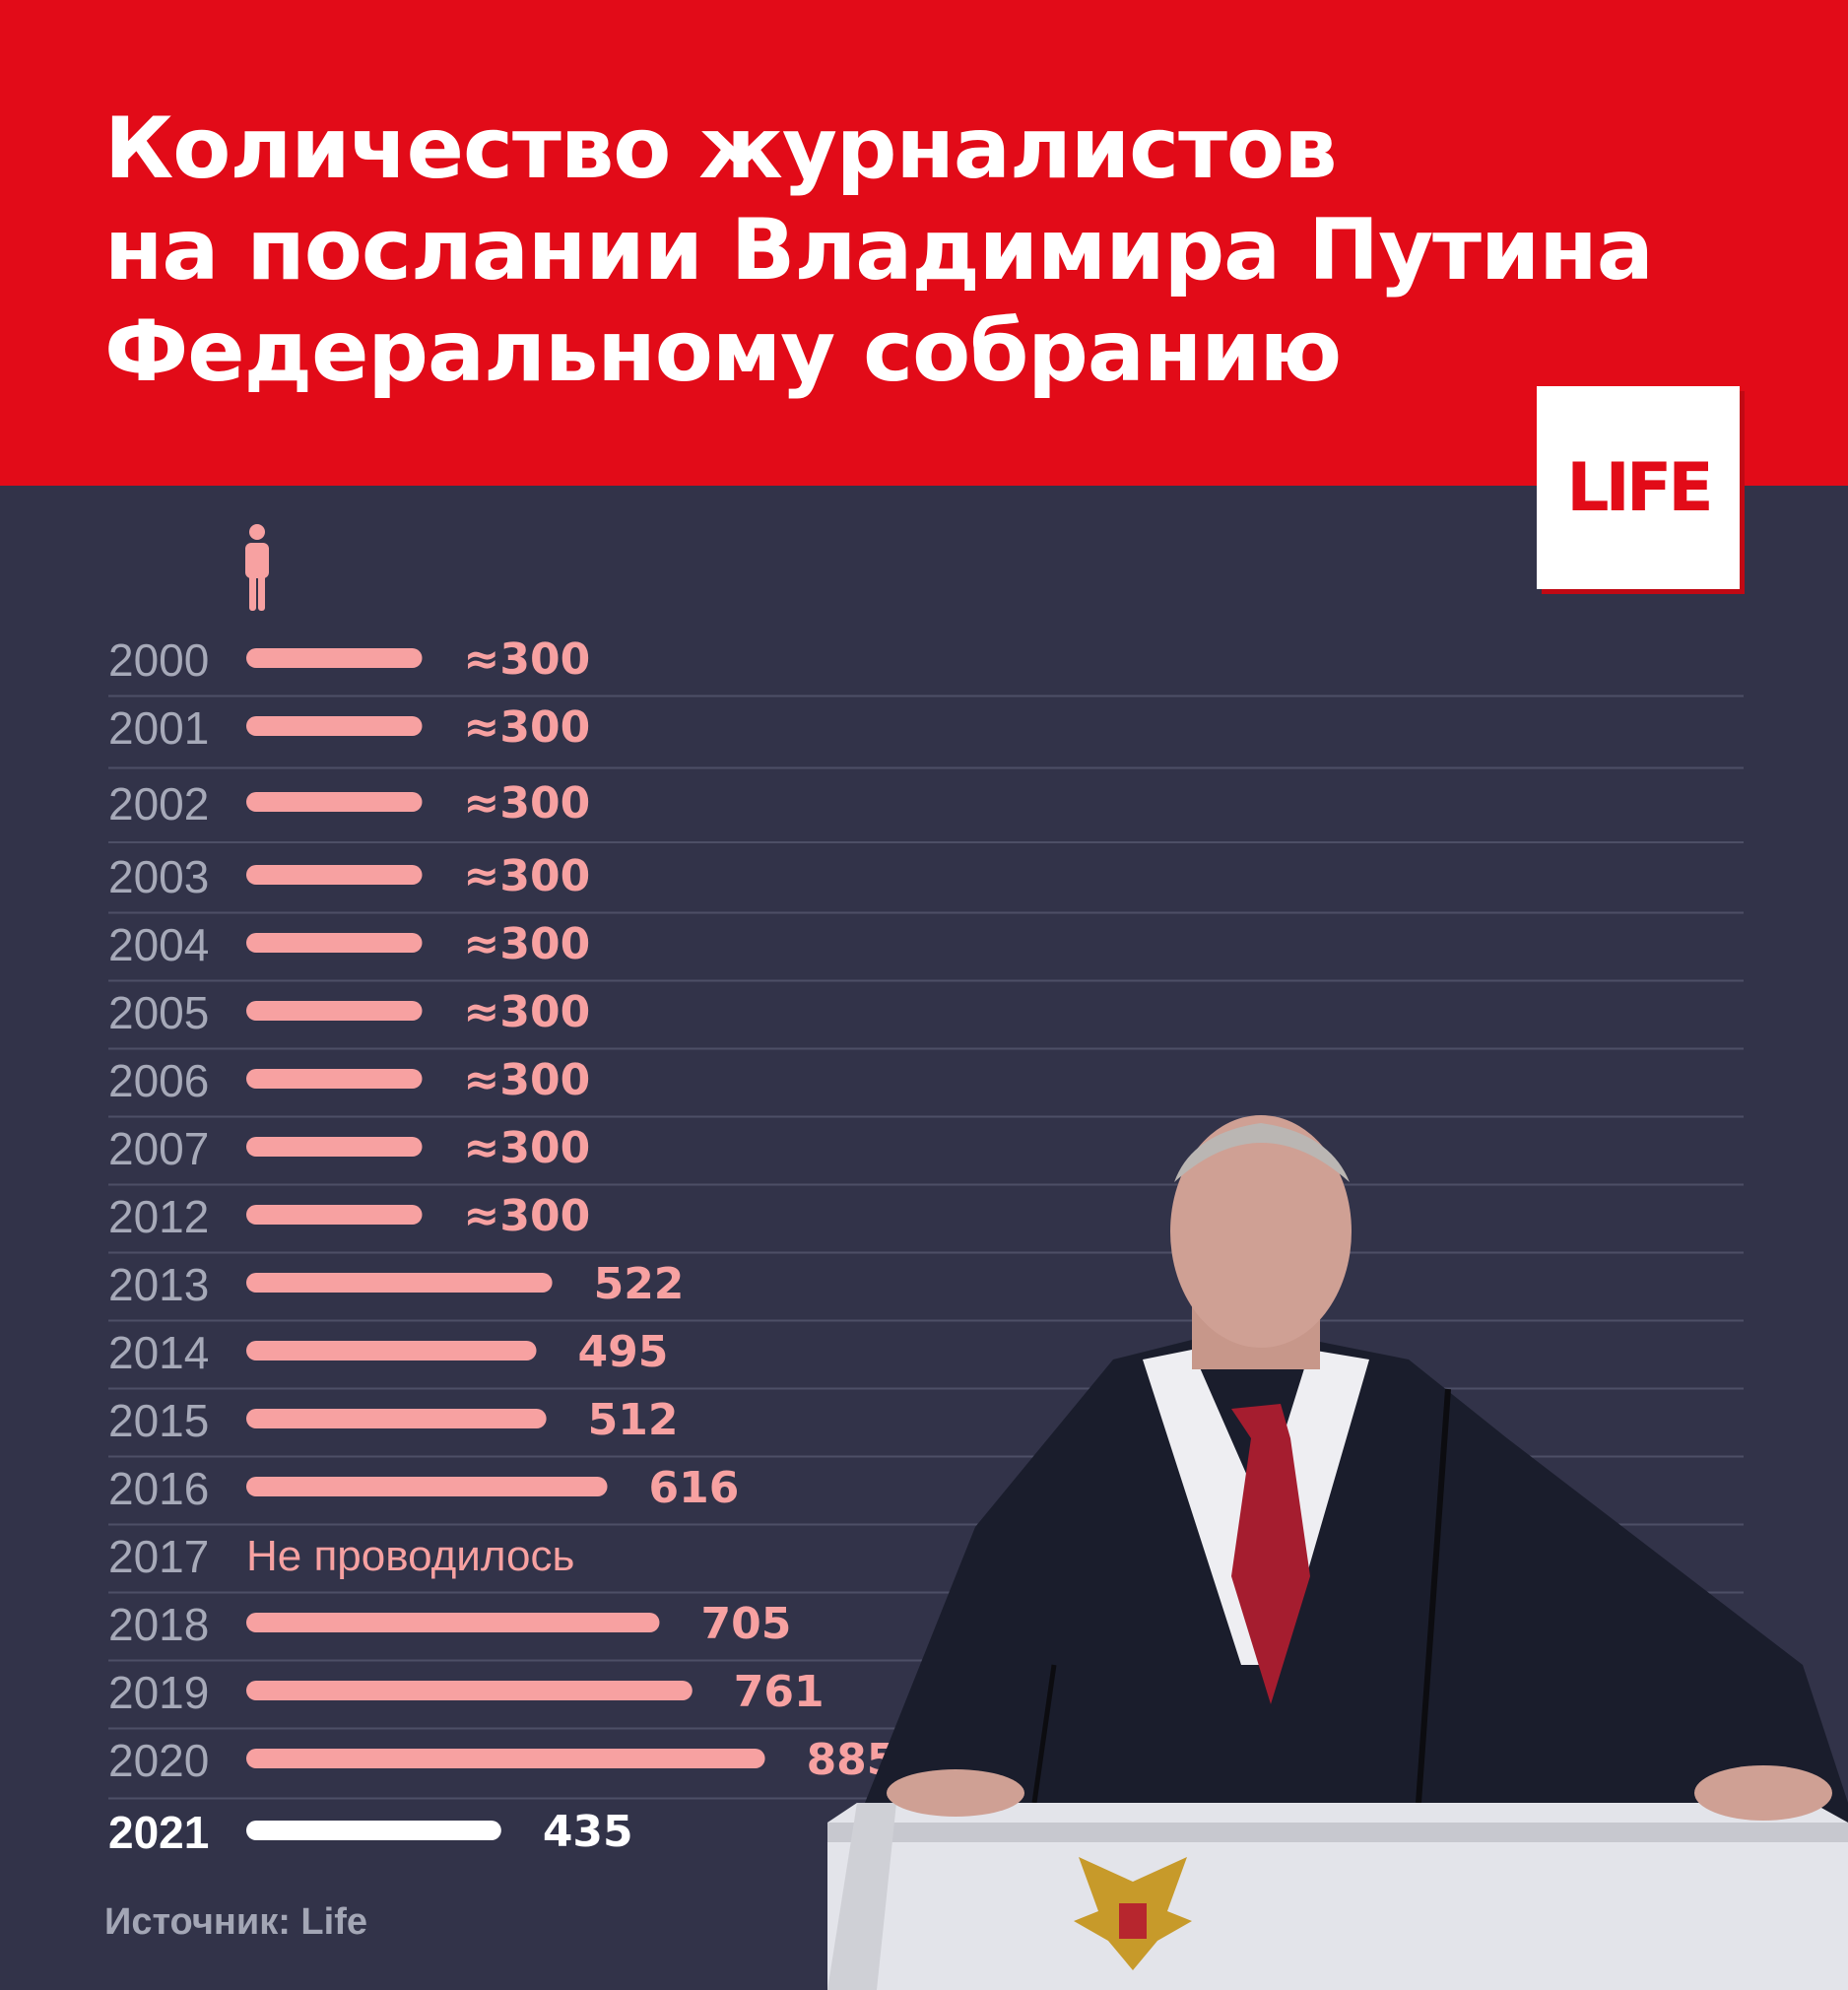 Image resolution: width=1848 pixels, height=1990 pixels. Describe the element at coordinates (158, 1352) in the screenshot. I see `year-label: 2014` at that location.